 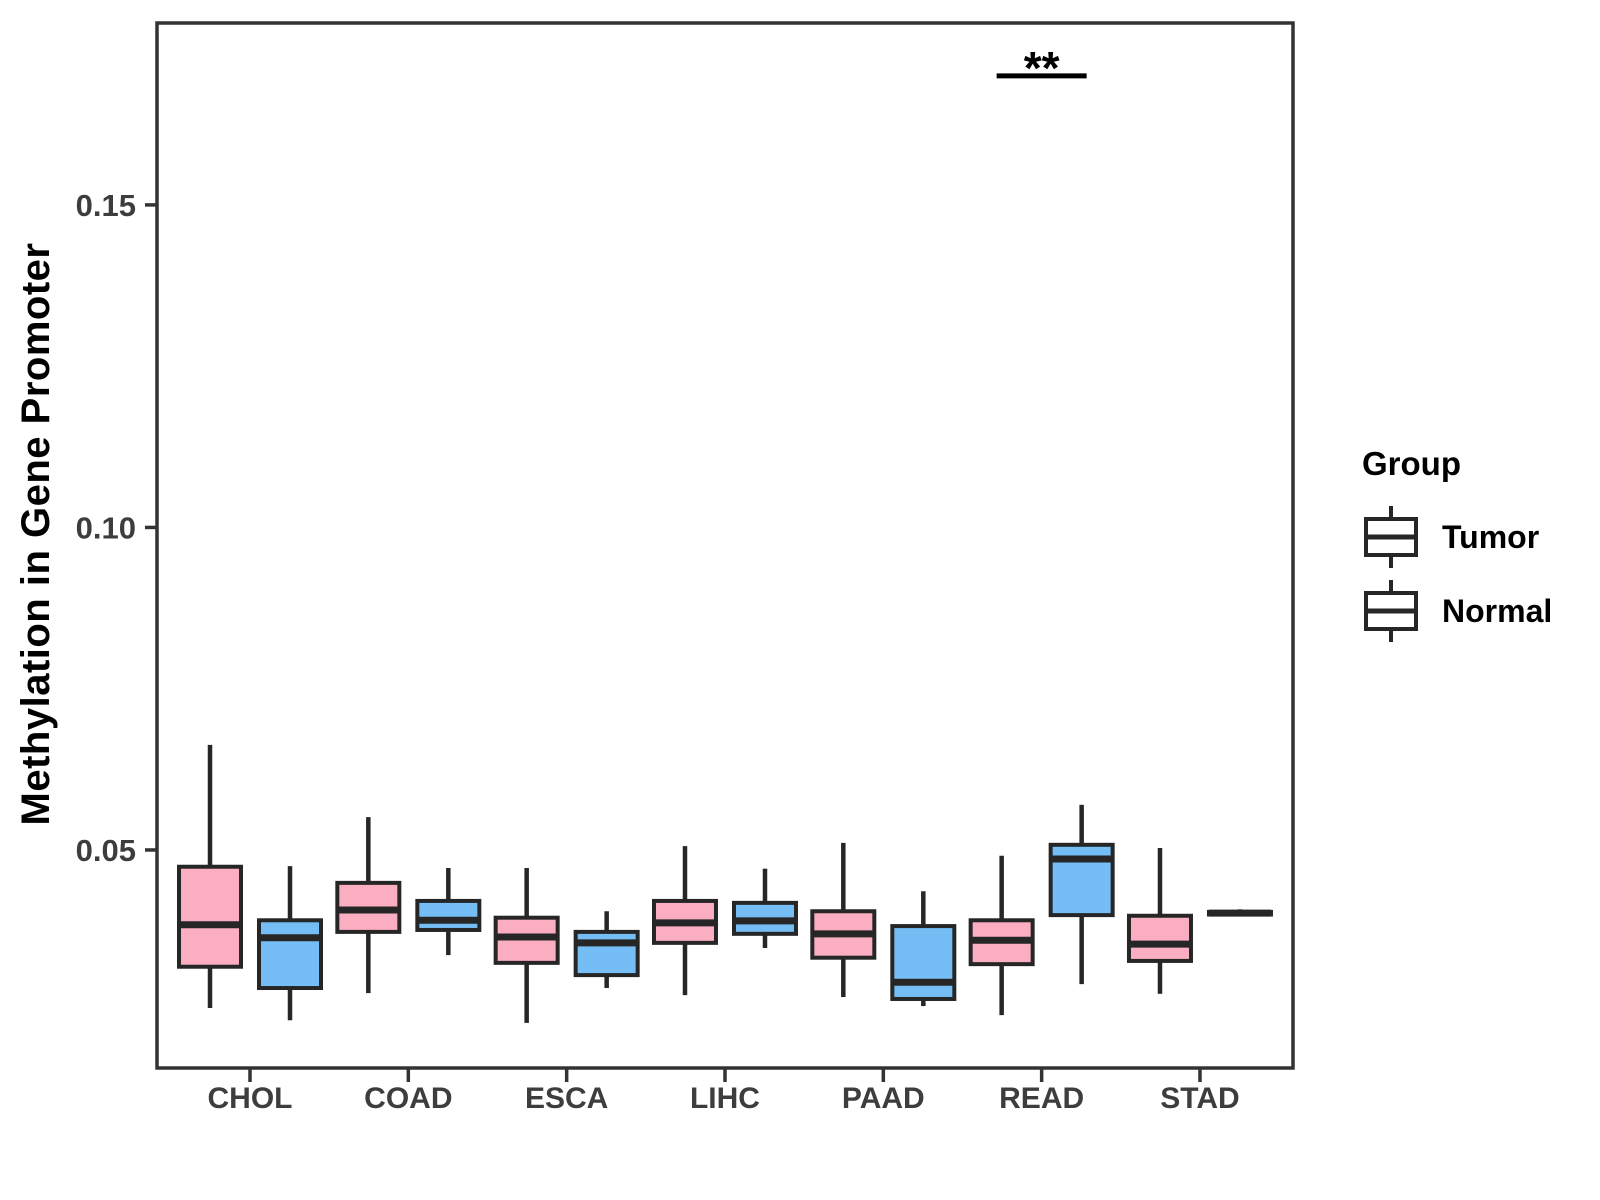 I want to click on y-axis-tick-label: 0.15, so click(x=106, y=205).